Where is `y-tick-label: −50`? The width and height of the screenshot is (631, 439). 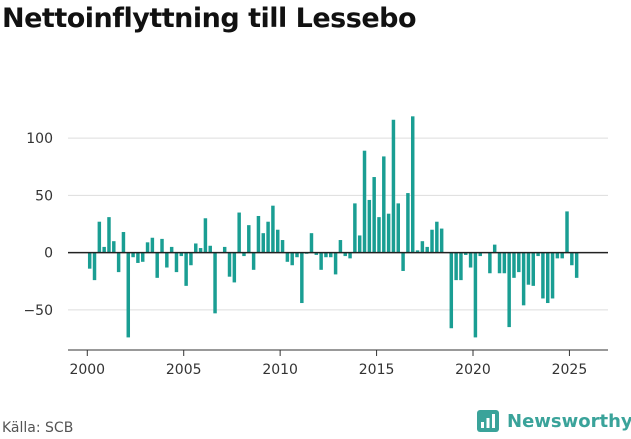 y-tick-label: −50 is located at coordinates (38, 311).